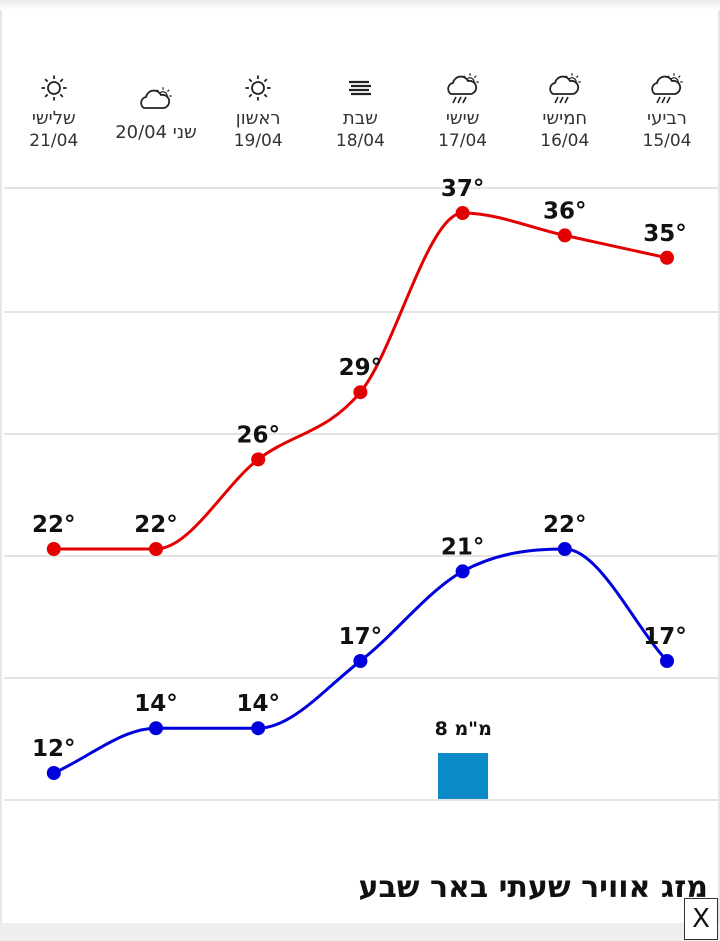 This screenshot has height=941, width=720. Describe the element at coordinates (258, 118) in the screenshot. I see `day-name: ראשון` at that location.